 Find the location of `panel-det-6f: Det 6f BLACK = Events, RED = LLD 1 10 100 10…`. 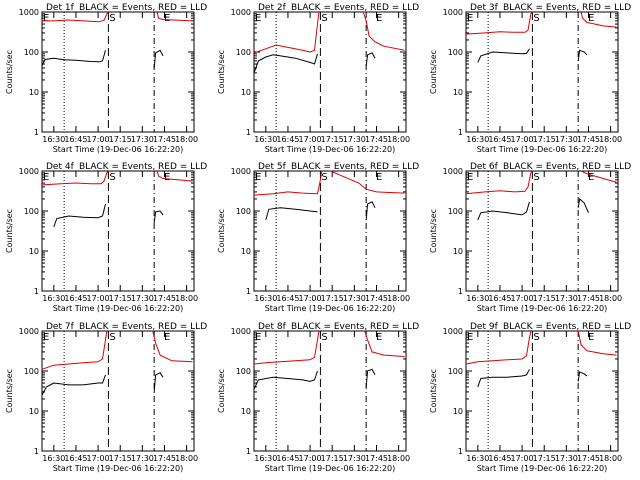

panel-det-6f: Det 6f BLACK = Events, RED = LLD 1 10 100 10… is located at coordinates (530, 237).